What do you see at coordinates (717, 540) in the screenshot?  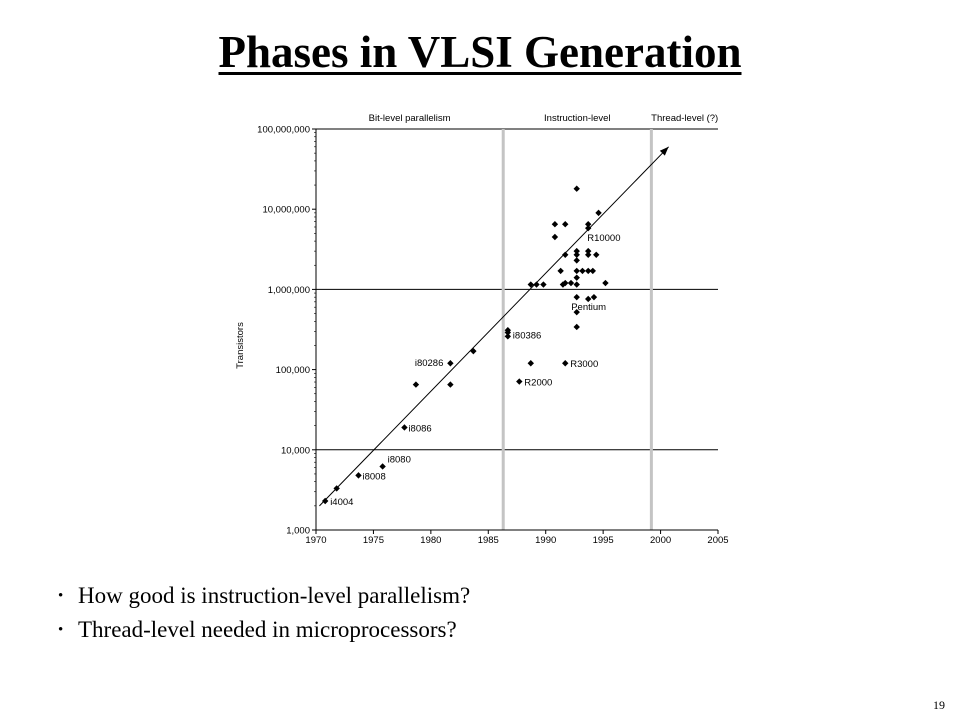 I see `x-tick-label: 2005` at bounding box center [717, 540].